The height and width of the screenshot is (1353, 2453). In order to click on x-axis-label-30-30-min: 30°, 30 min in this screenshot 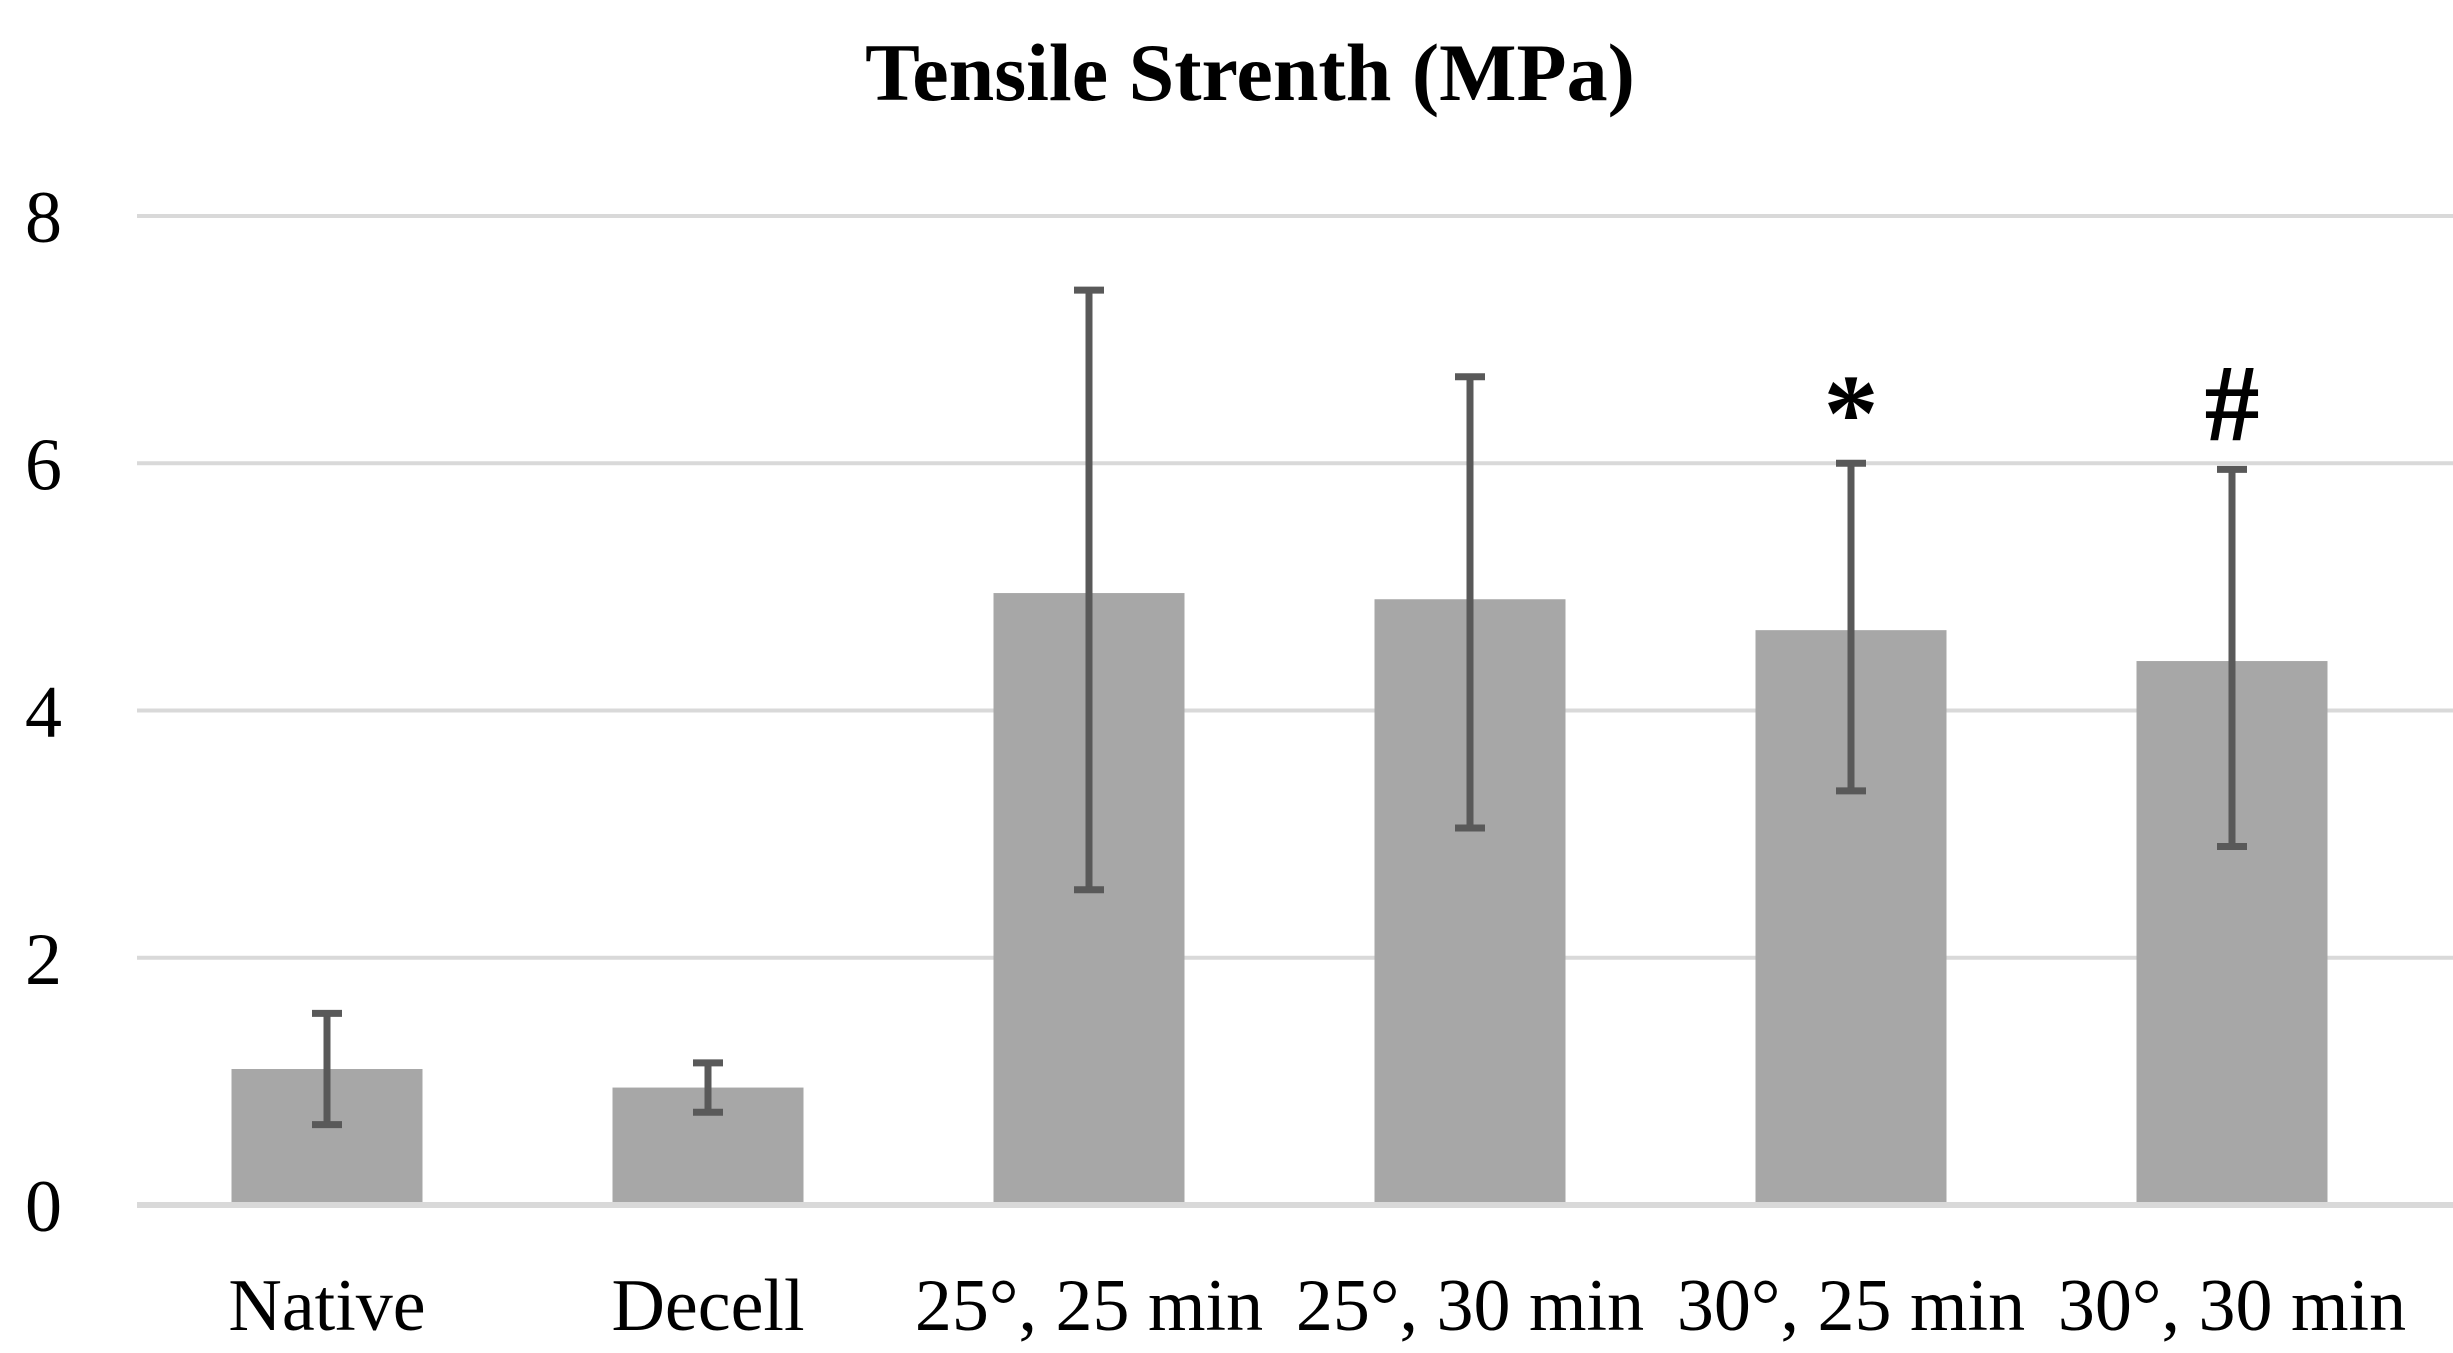, I will do `click(2232, 1306)`.